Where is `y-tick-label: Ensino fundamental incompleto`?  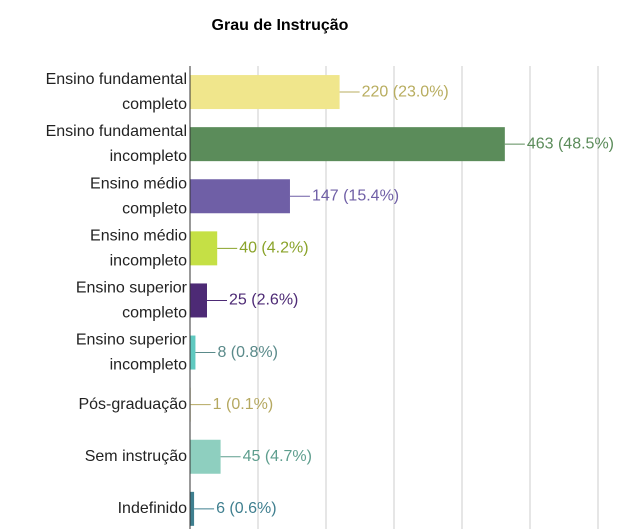
y-tick-label: Ensino fundamental incompleto is located at coordinates (117, 144).